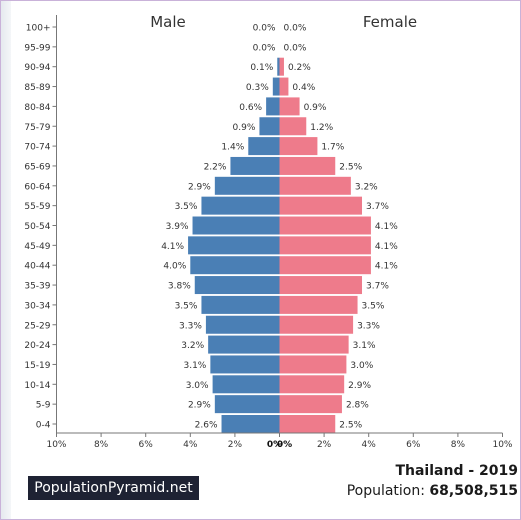 Image resolution: width=521 pixels, height=520 pixels. What do you see at coordinates (206, 426) in the screenshot?
I see `male-value-label: 2.6%` at bounding box center [206, 426].